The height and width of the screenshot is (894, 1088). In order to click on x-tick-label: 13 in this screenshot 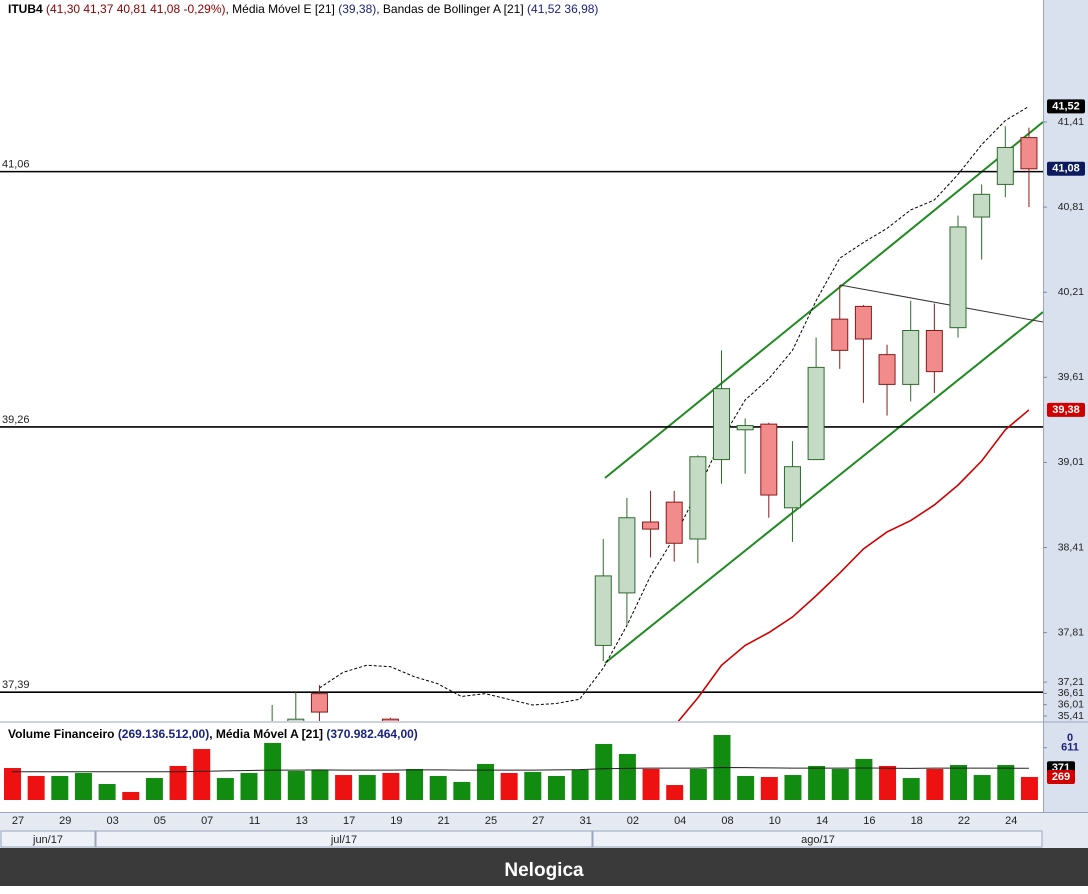, I will do `click(302, 821)`.